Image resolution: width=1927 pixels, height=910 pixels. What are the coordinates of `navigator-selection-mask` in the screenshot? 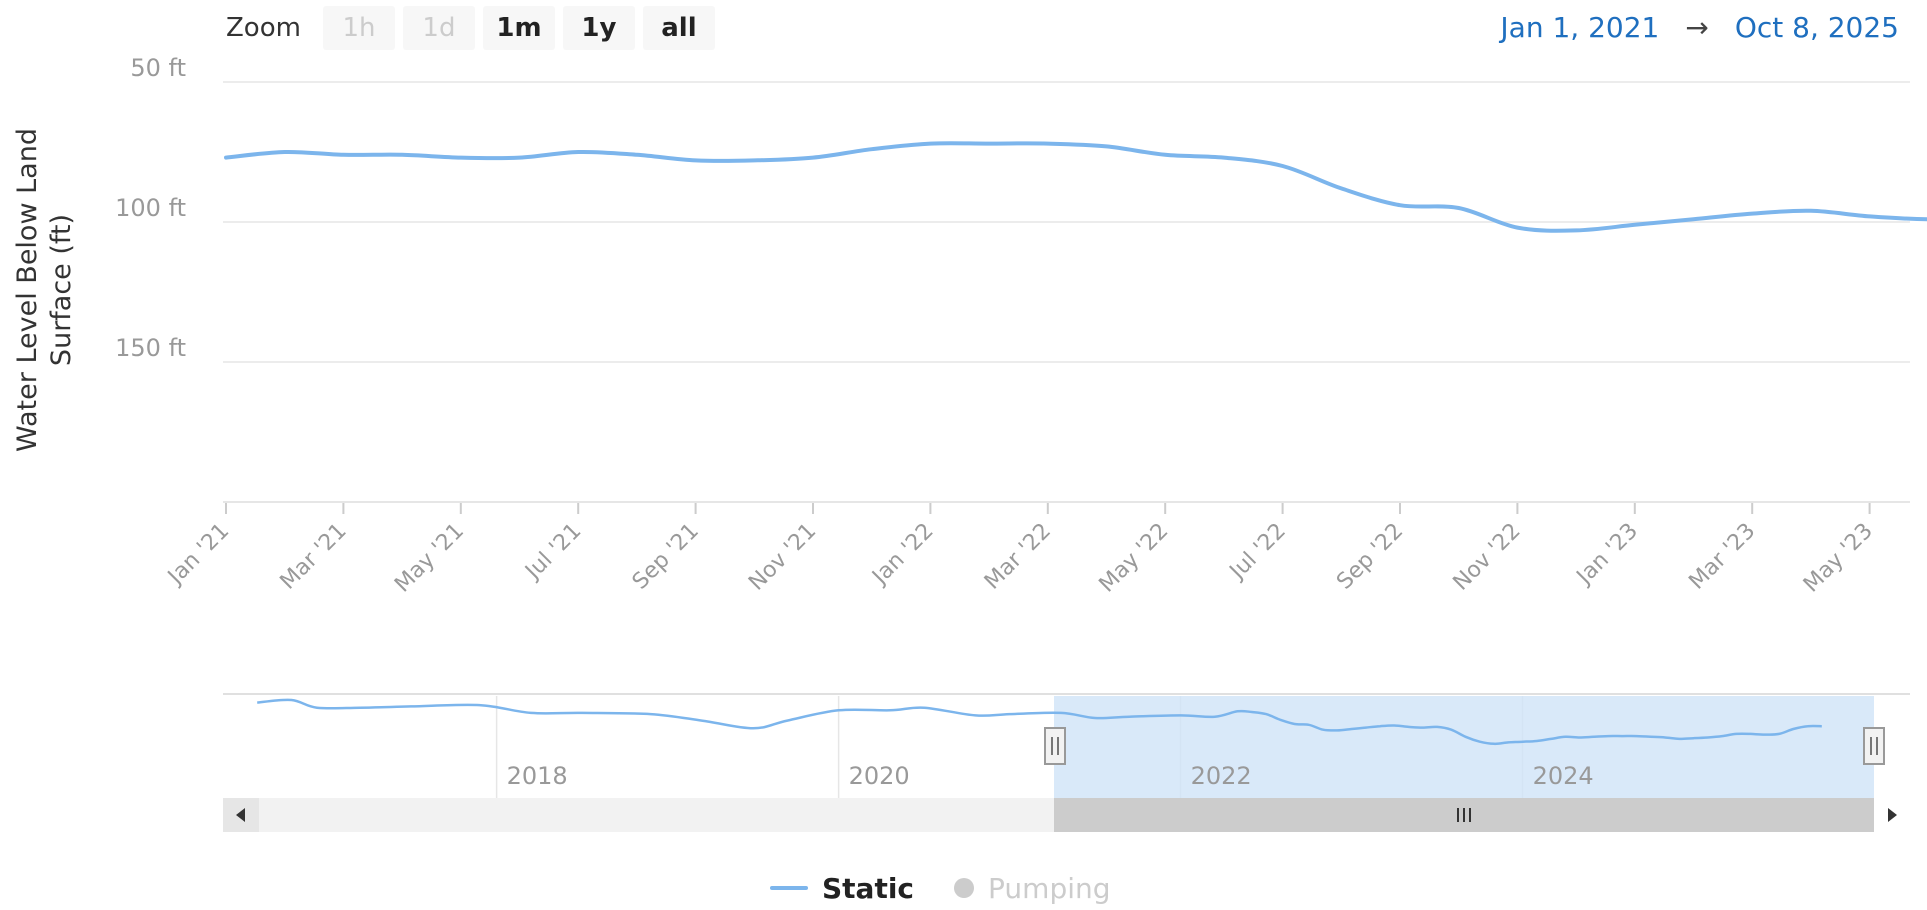 It's located at (1464, 747).